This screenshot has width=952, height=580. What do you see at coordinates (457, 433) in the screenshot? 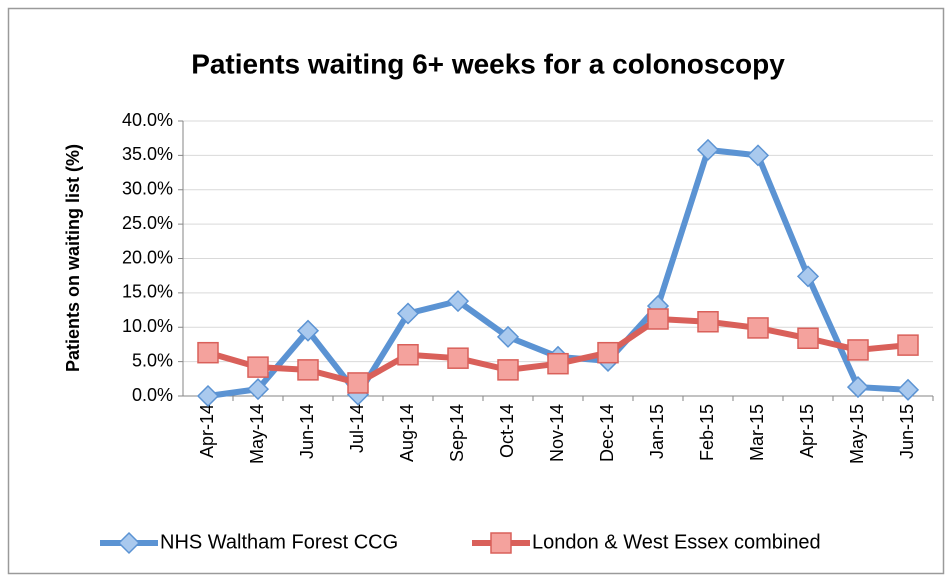
I see `x-tick-label: Sep-14` at bounding box center [457, 433].